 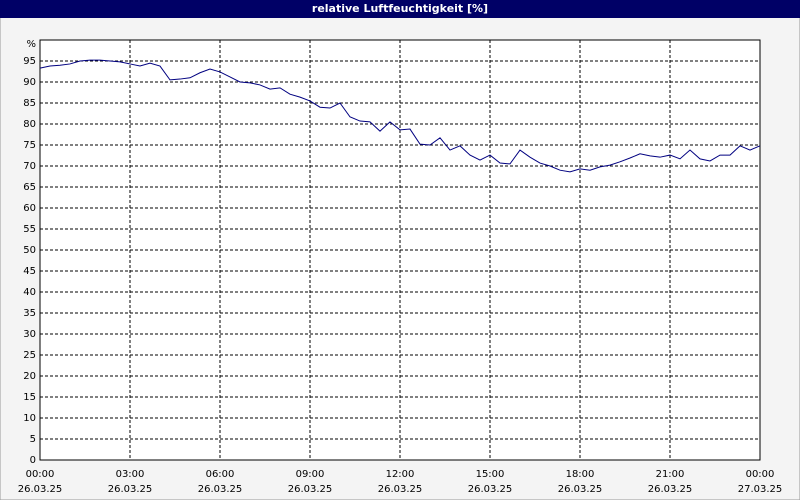 What do you see at coordinates (29, 82) in the screenshot?
I see `y-tick-label: 90` at bounding box center [29, 82].